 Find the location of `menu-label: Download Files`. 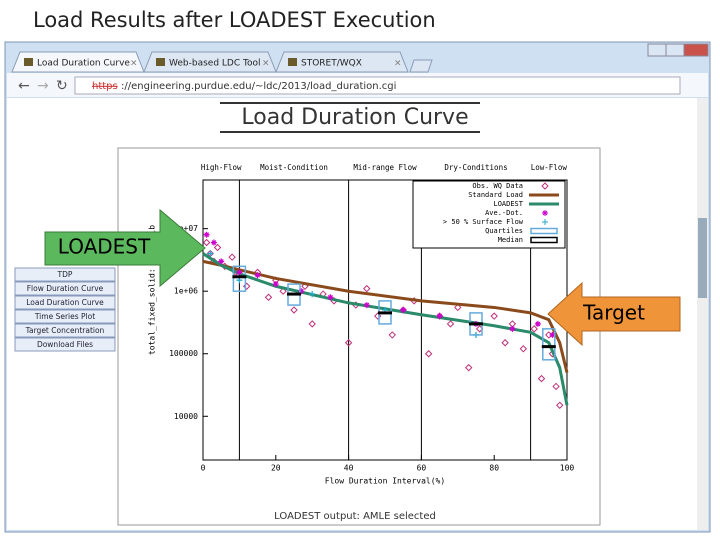

menu-label: Download Files is located at coordinates (65, 344).